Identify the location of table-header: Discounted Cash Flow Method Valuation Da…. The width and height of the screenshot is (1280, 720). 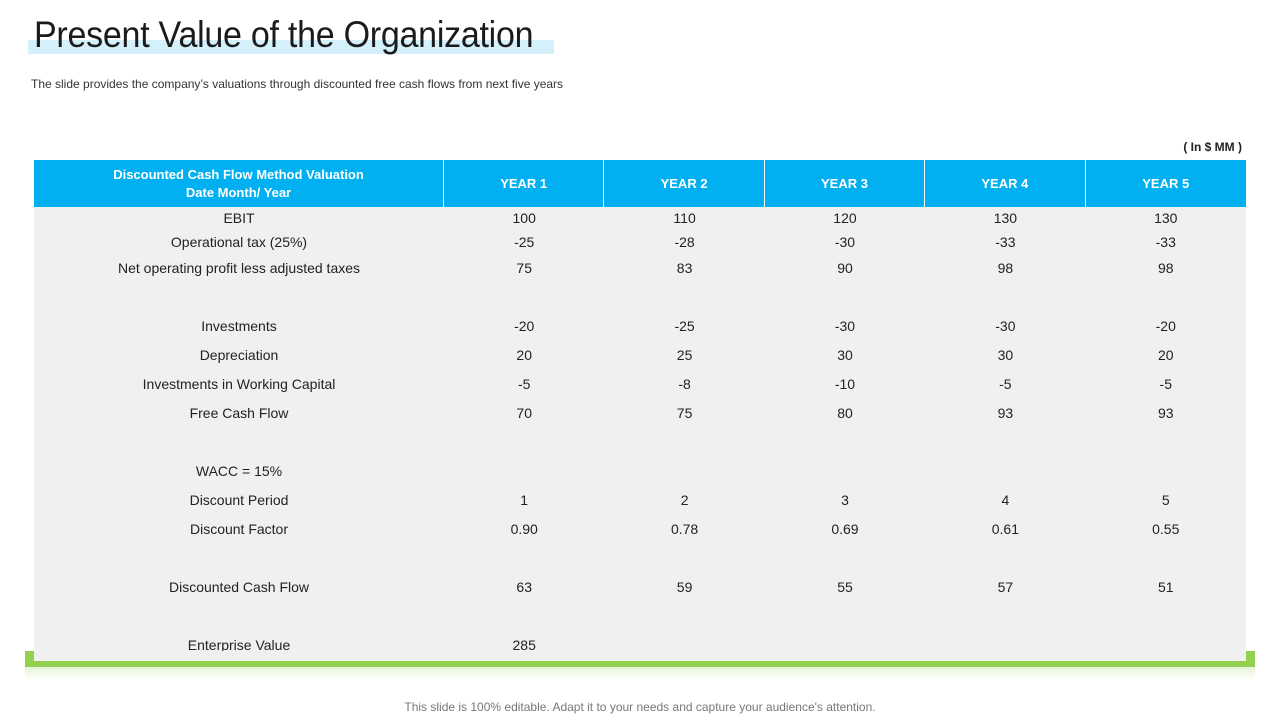
(640, 183).